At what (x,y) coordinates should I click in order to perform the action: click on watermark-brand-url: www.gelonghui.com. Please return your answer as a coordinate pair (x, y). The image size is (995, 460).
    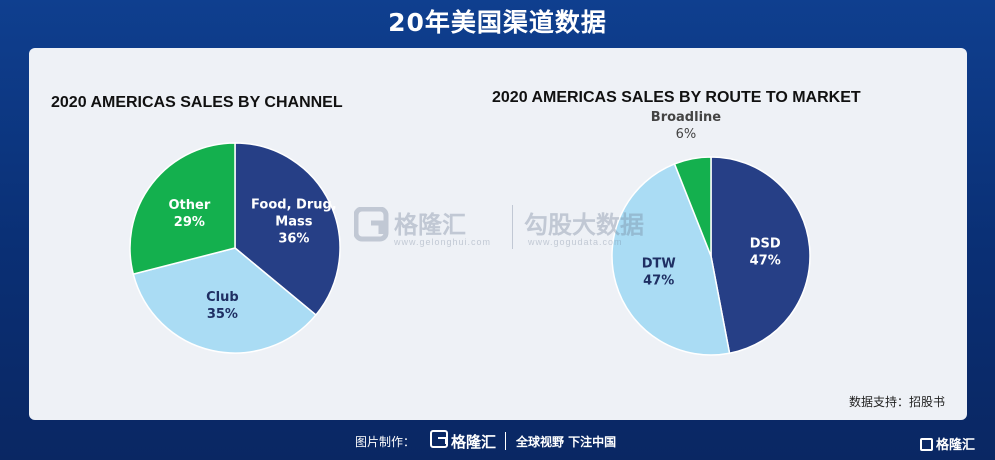
    Looking at the image, I should click on (443, 242).